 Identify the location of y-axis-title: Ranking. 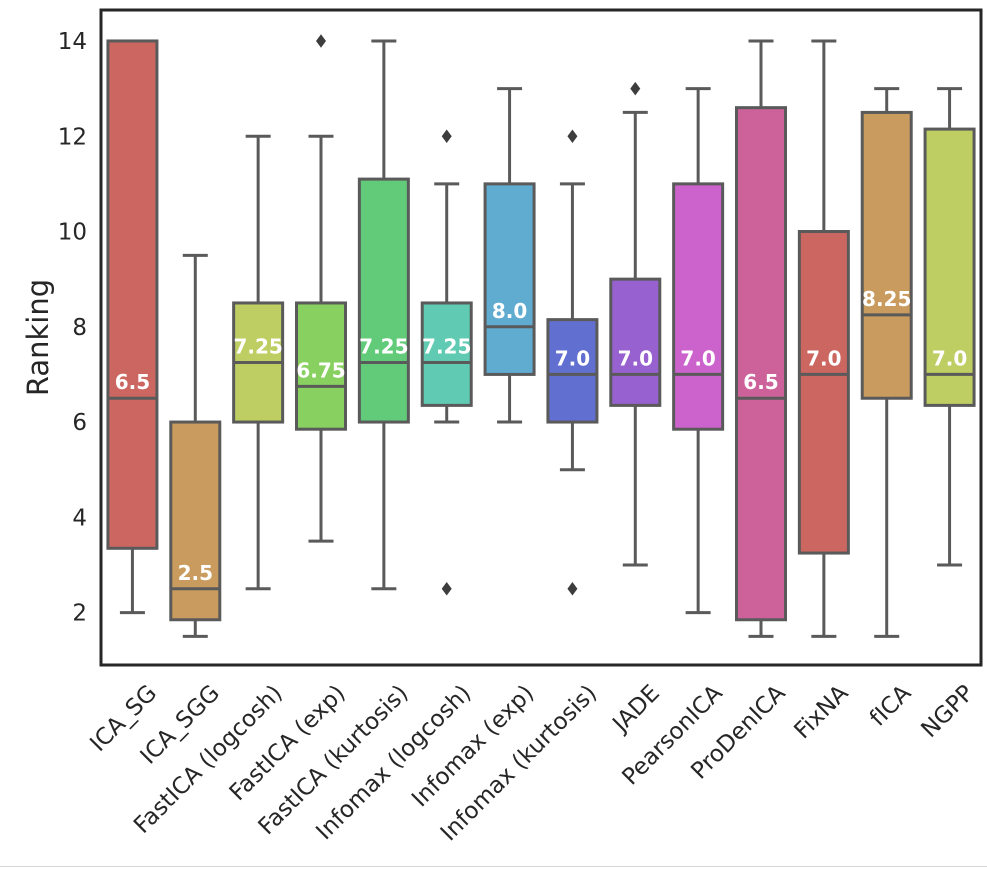
(38, 337).